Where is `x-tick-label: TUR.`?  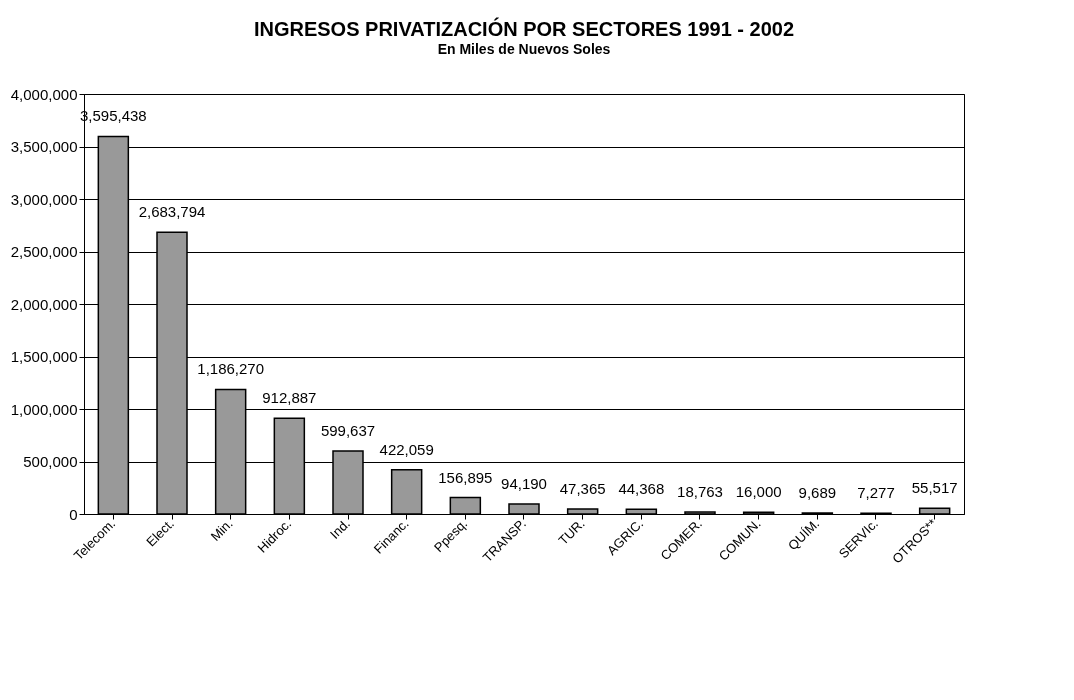
x-tick-label: TUR. is located at coordinates (571, 531).